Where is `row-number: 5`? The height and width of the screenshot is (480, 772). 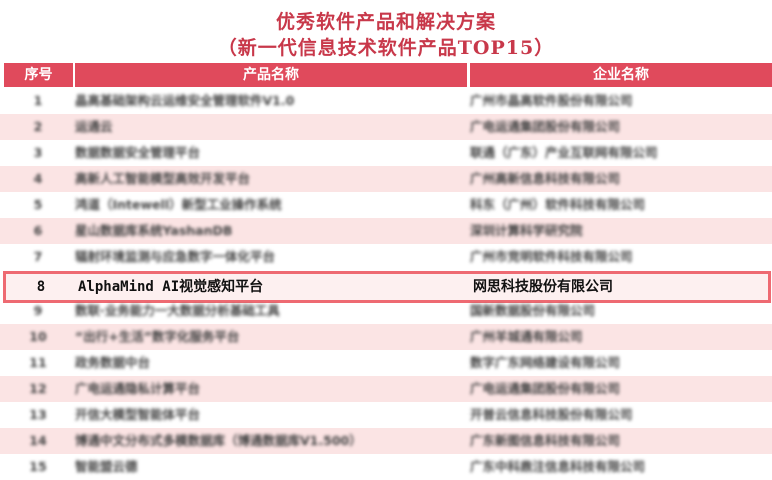
row-number: 5 is located at coordinates (38, 204).